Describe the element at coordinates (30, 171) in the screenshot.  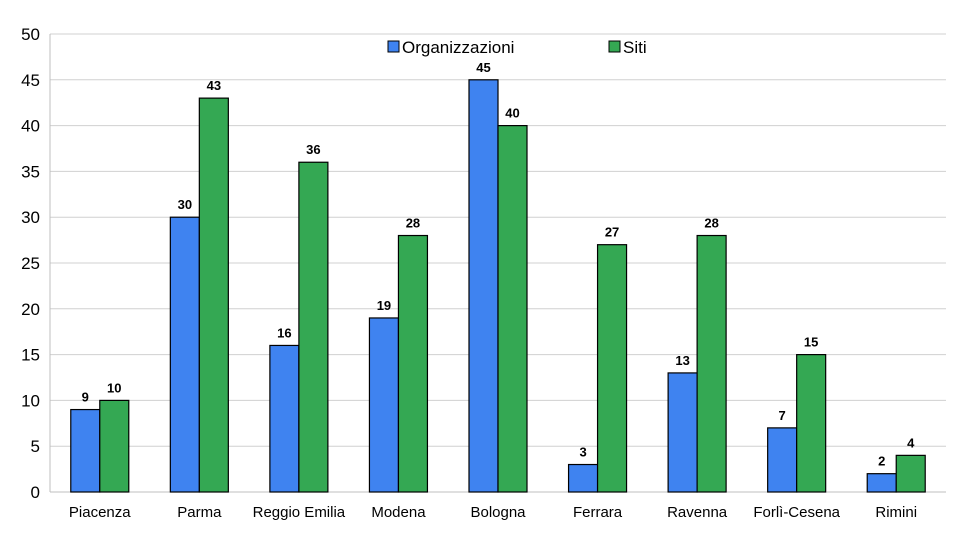
I see `y-tick-label: 35` at that location.